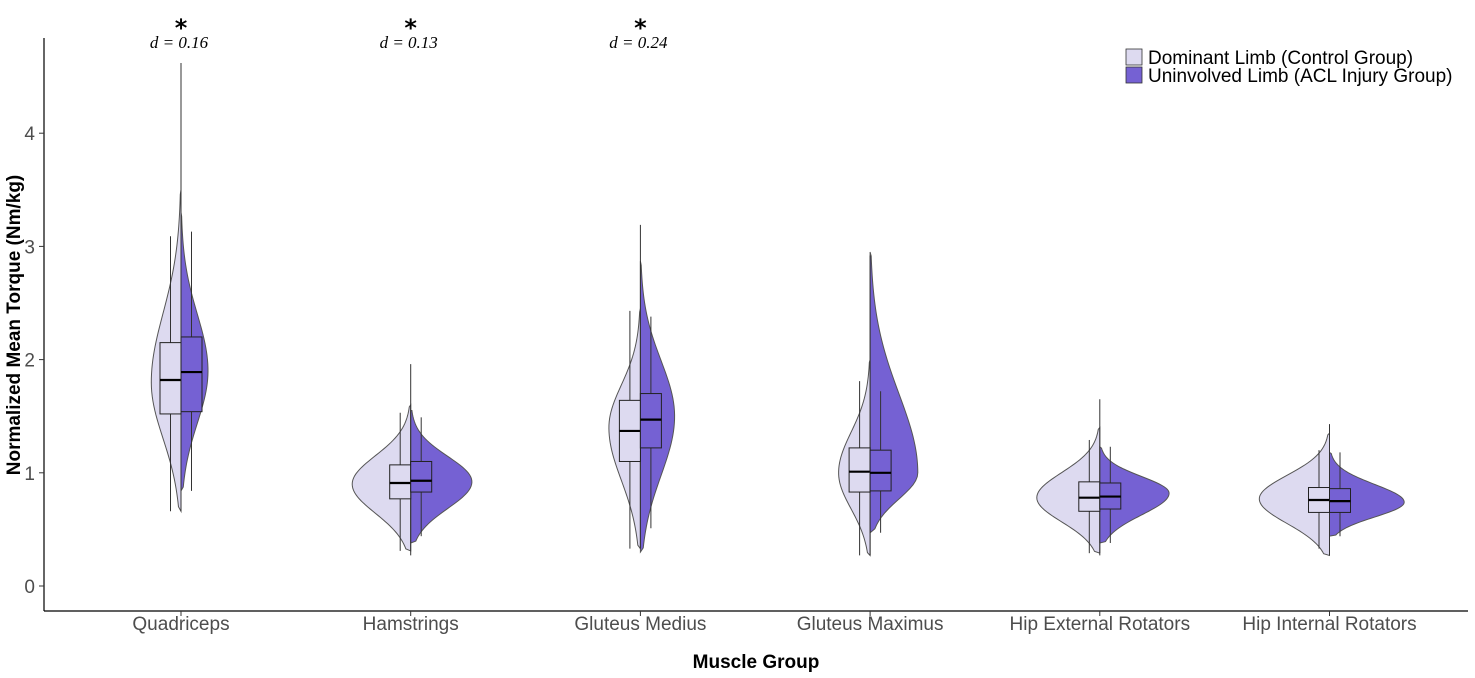 The height and width of the screenshot is (678, 1475). Describe the element at coordinates (640, 28) in the screenshot. I see `sig-star-2: *` at that location.